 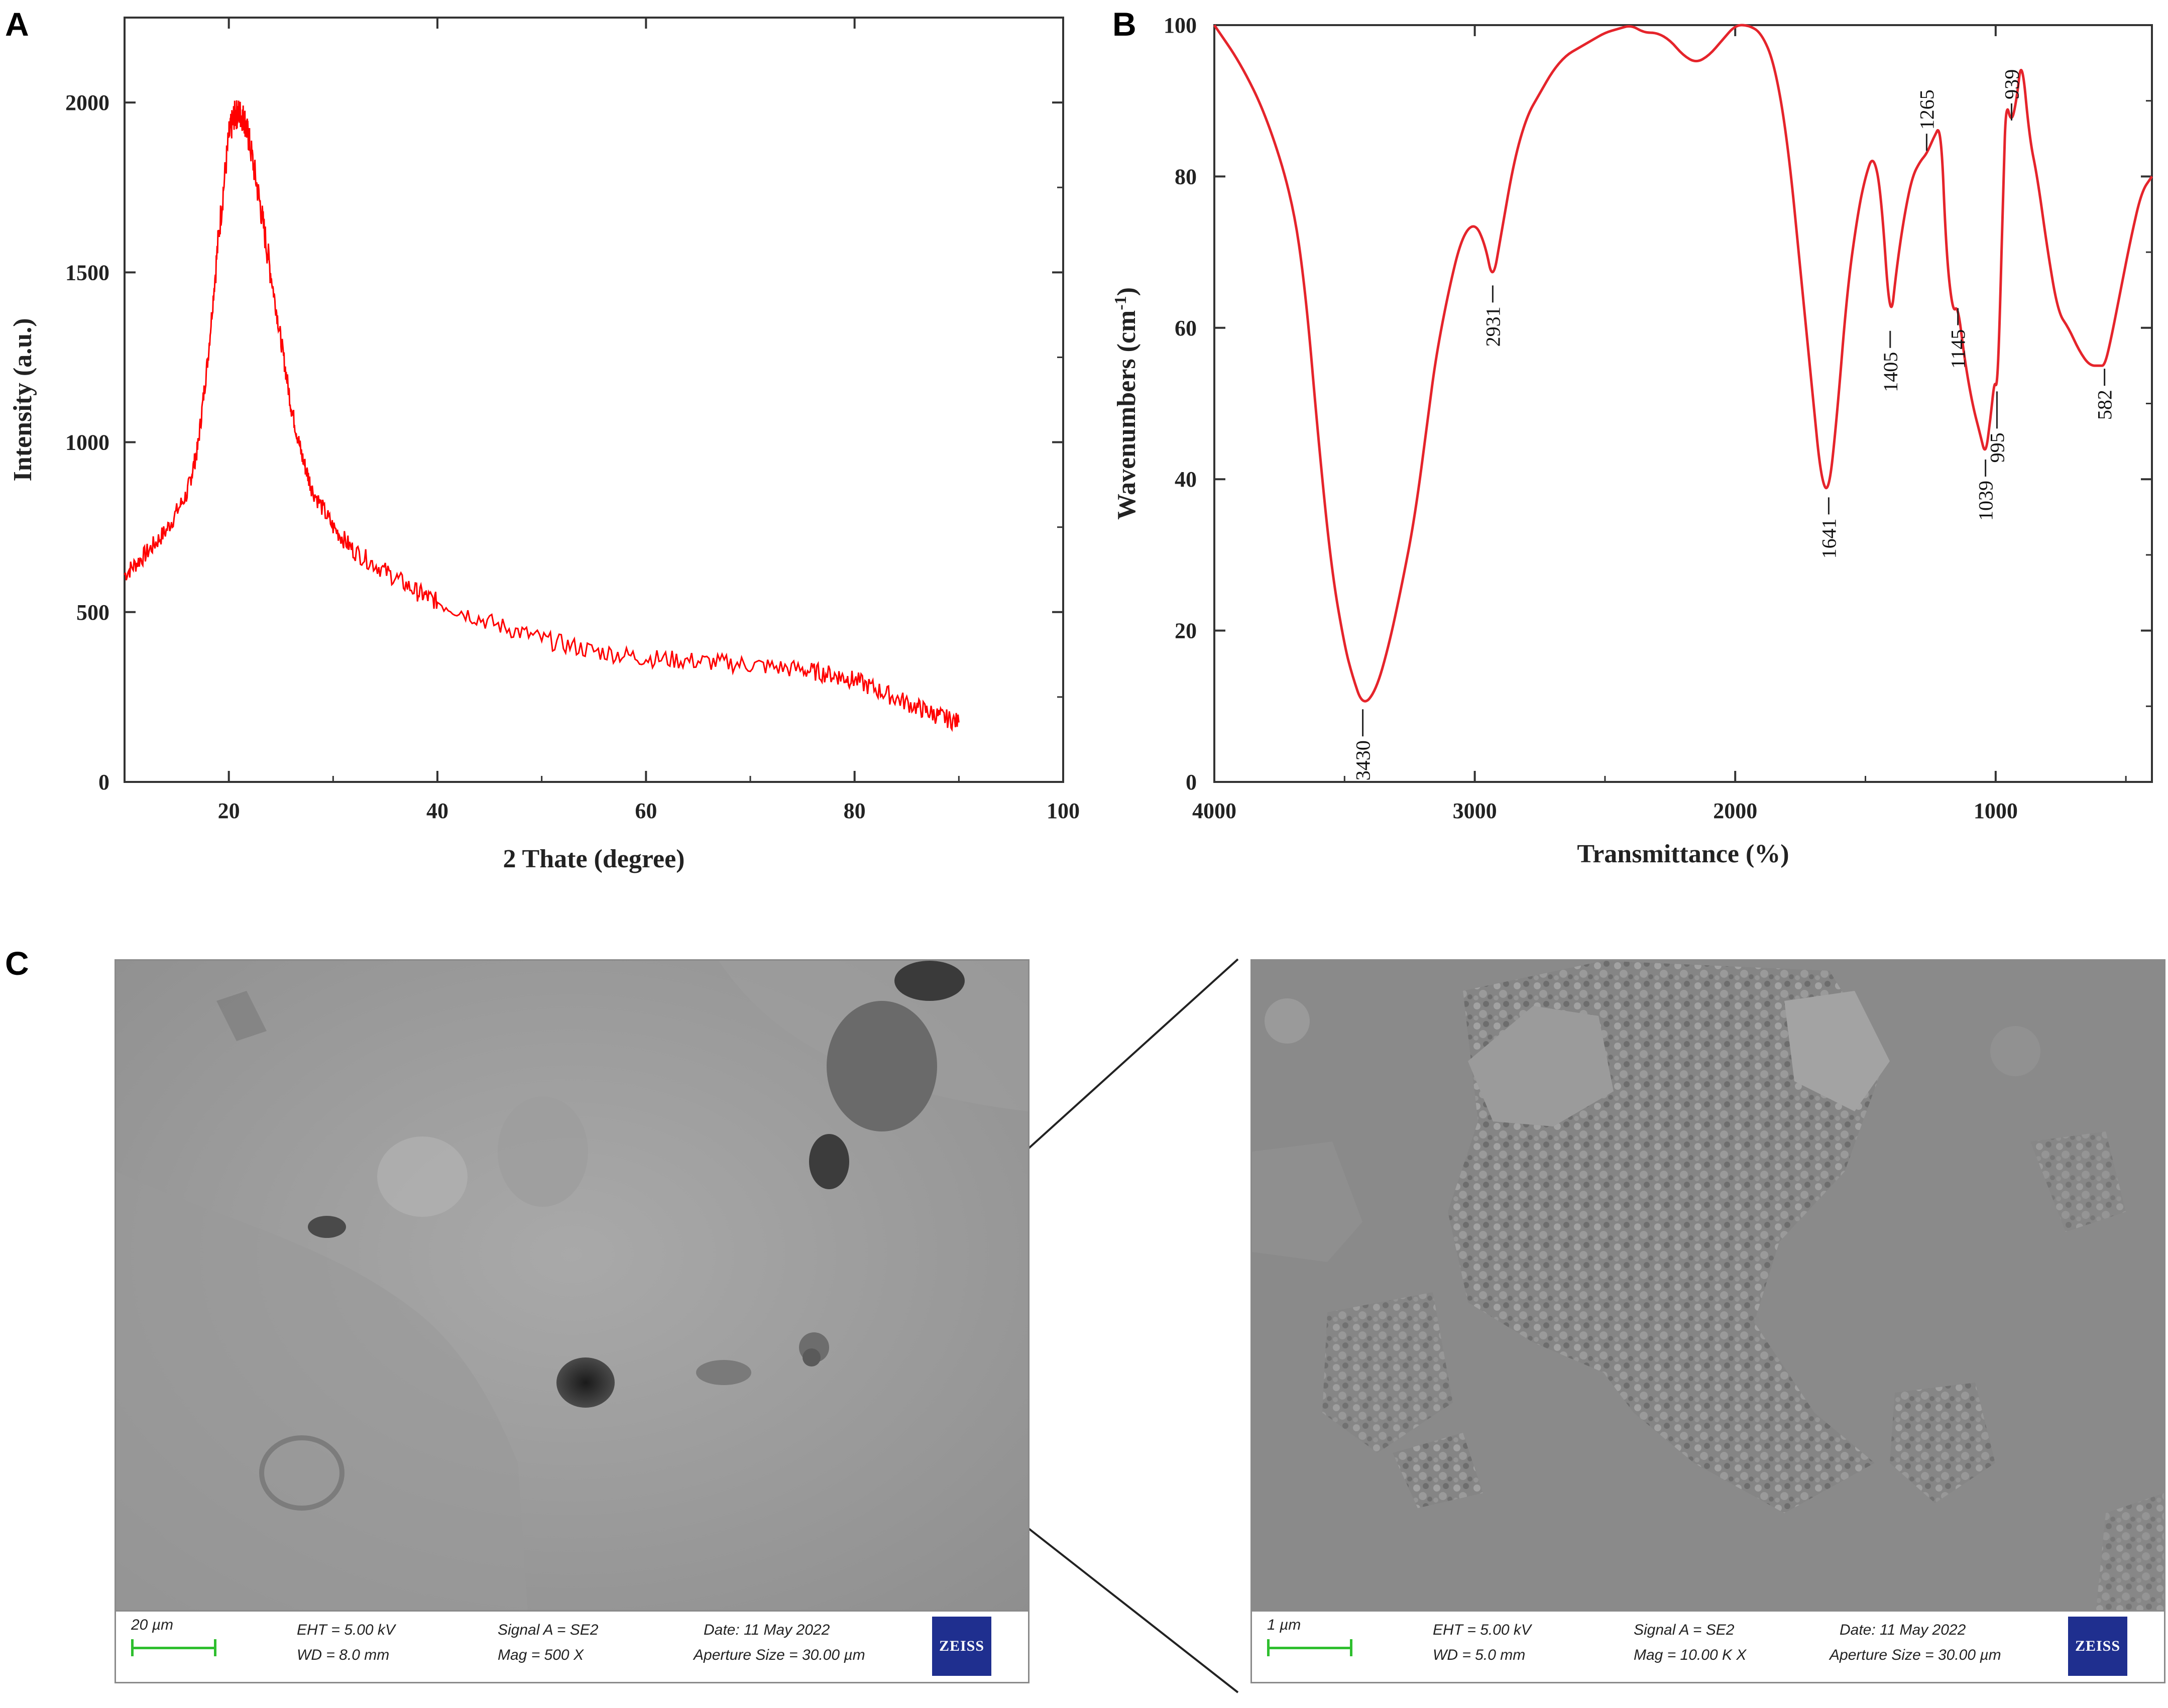 I want to click on ftir-x-tick-label: 2000, so click(x=1735, y=811).